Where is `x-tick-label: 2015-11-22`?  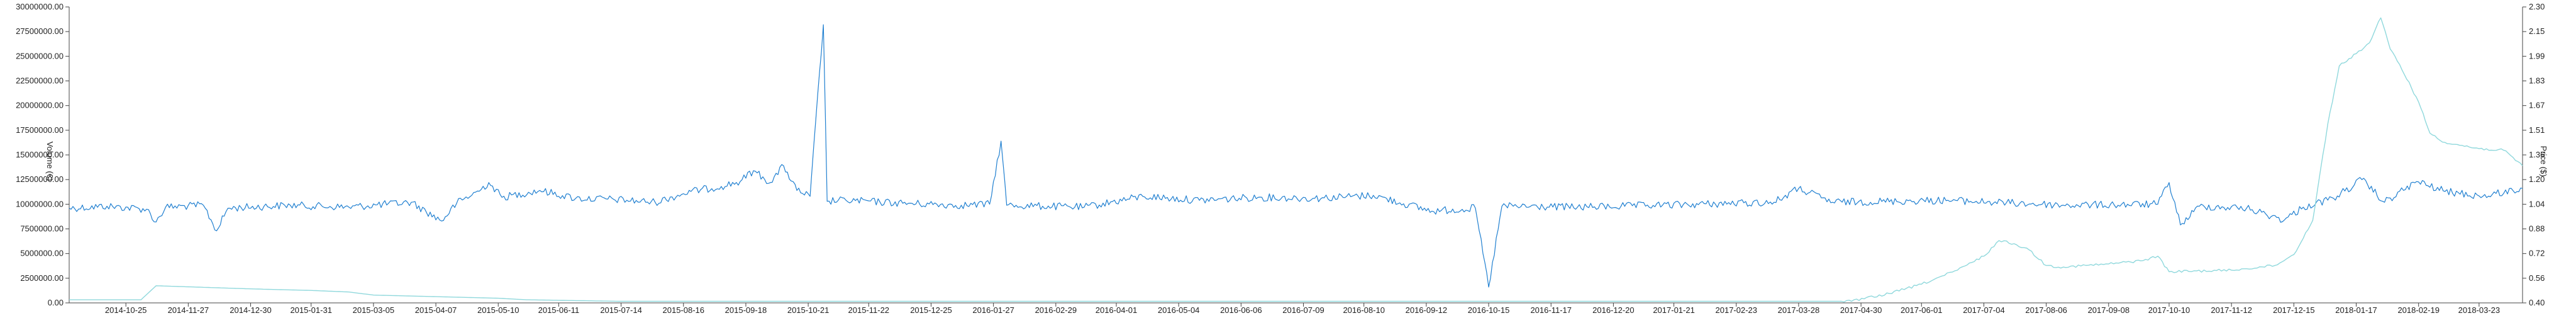
x-tick-label: 2015-11-22 is located at coordinates (869, 310).